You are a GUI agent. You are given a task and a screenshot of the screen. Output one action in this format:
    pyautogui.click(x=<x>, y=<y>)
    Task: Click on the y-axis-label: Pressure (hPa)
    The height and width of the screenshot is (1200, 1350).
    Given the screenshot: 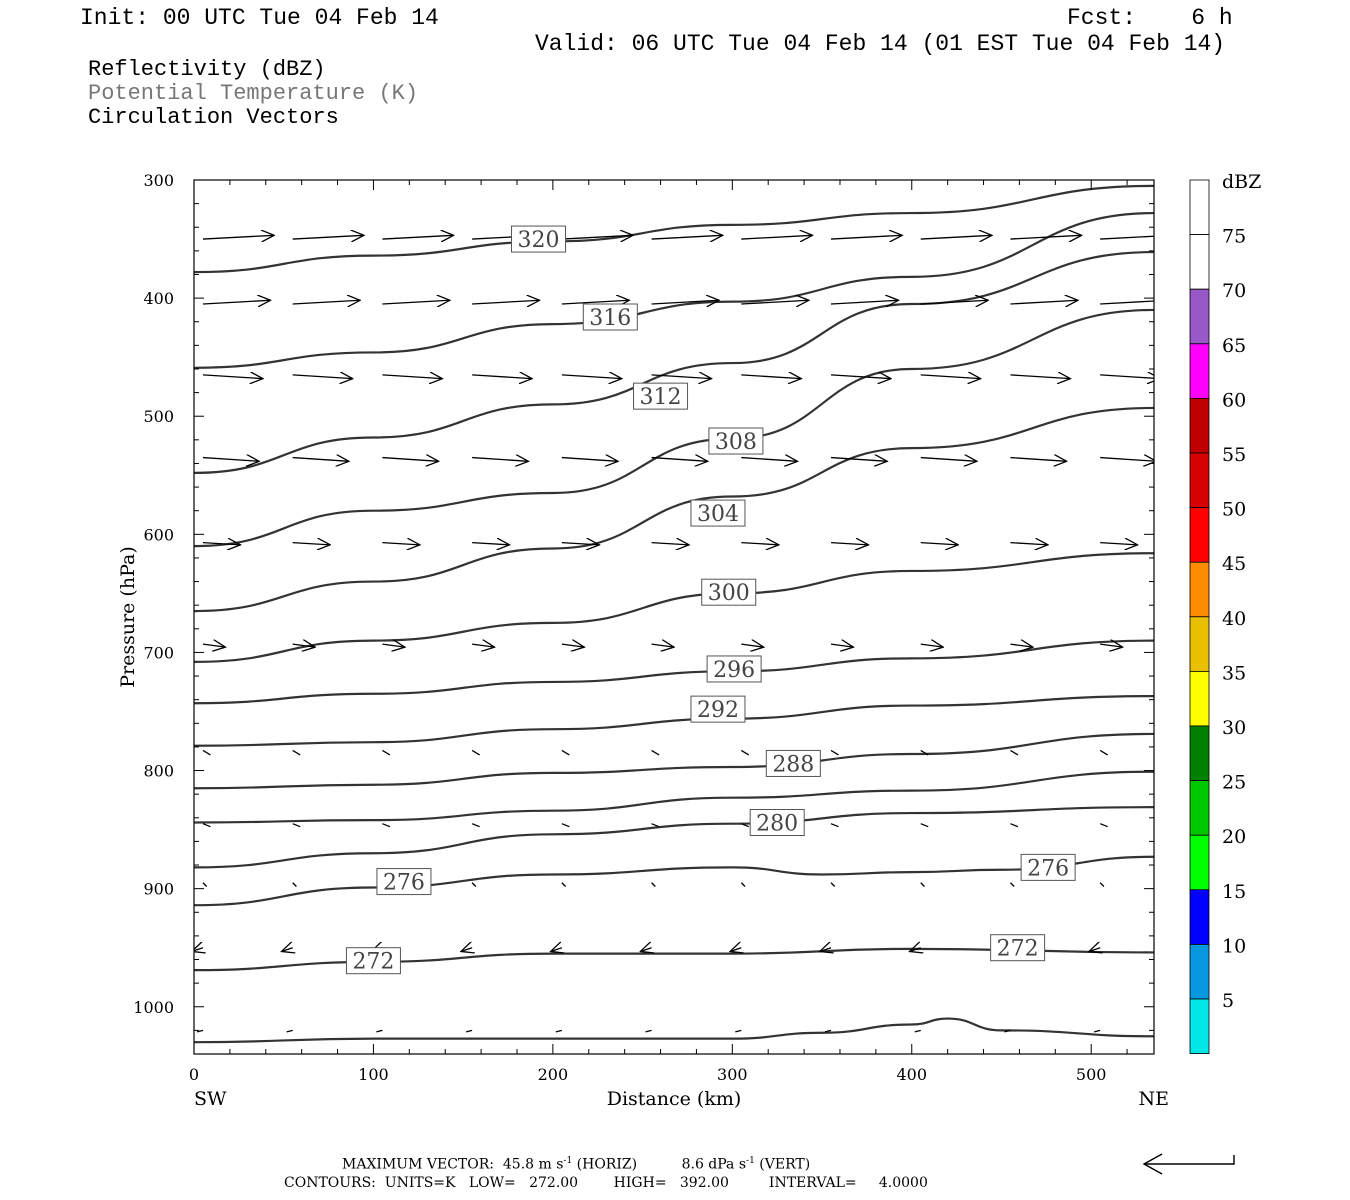 What is the action you would take?
    pyautogui.click(x=128, y=617)
    